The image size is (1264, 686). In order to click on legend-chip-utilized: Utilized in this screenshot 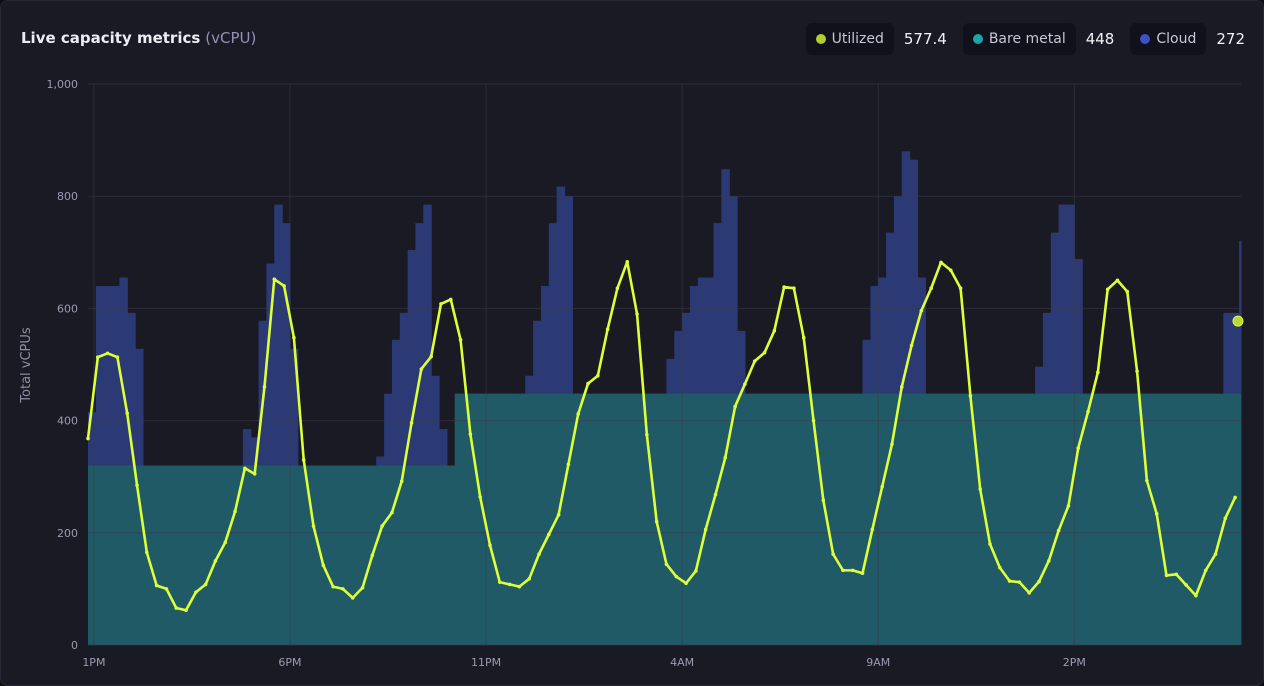, I will do `click(849, 39)`.